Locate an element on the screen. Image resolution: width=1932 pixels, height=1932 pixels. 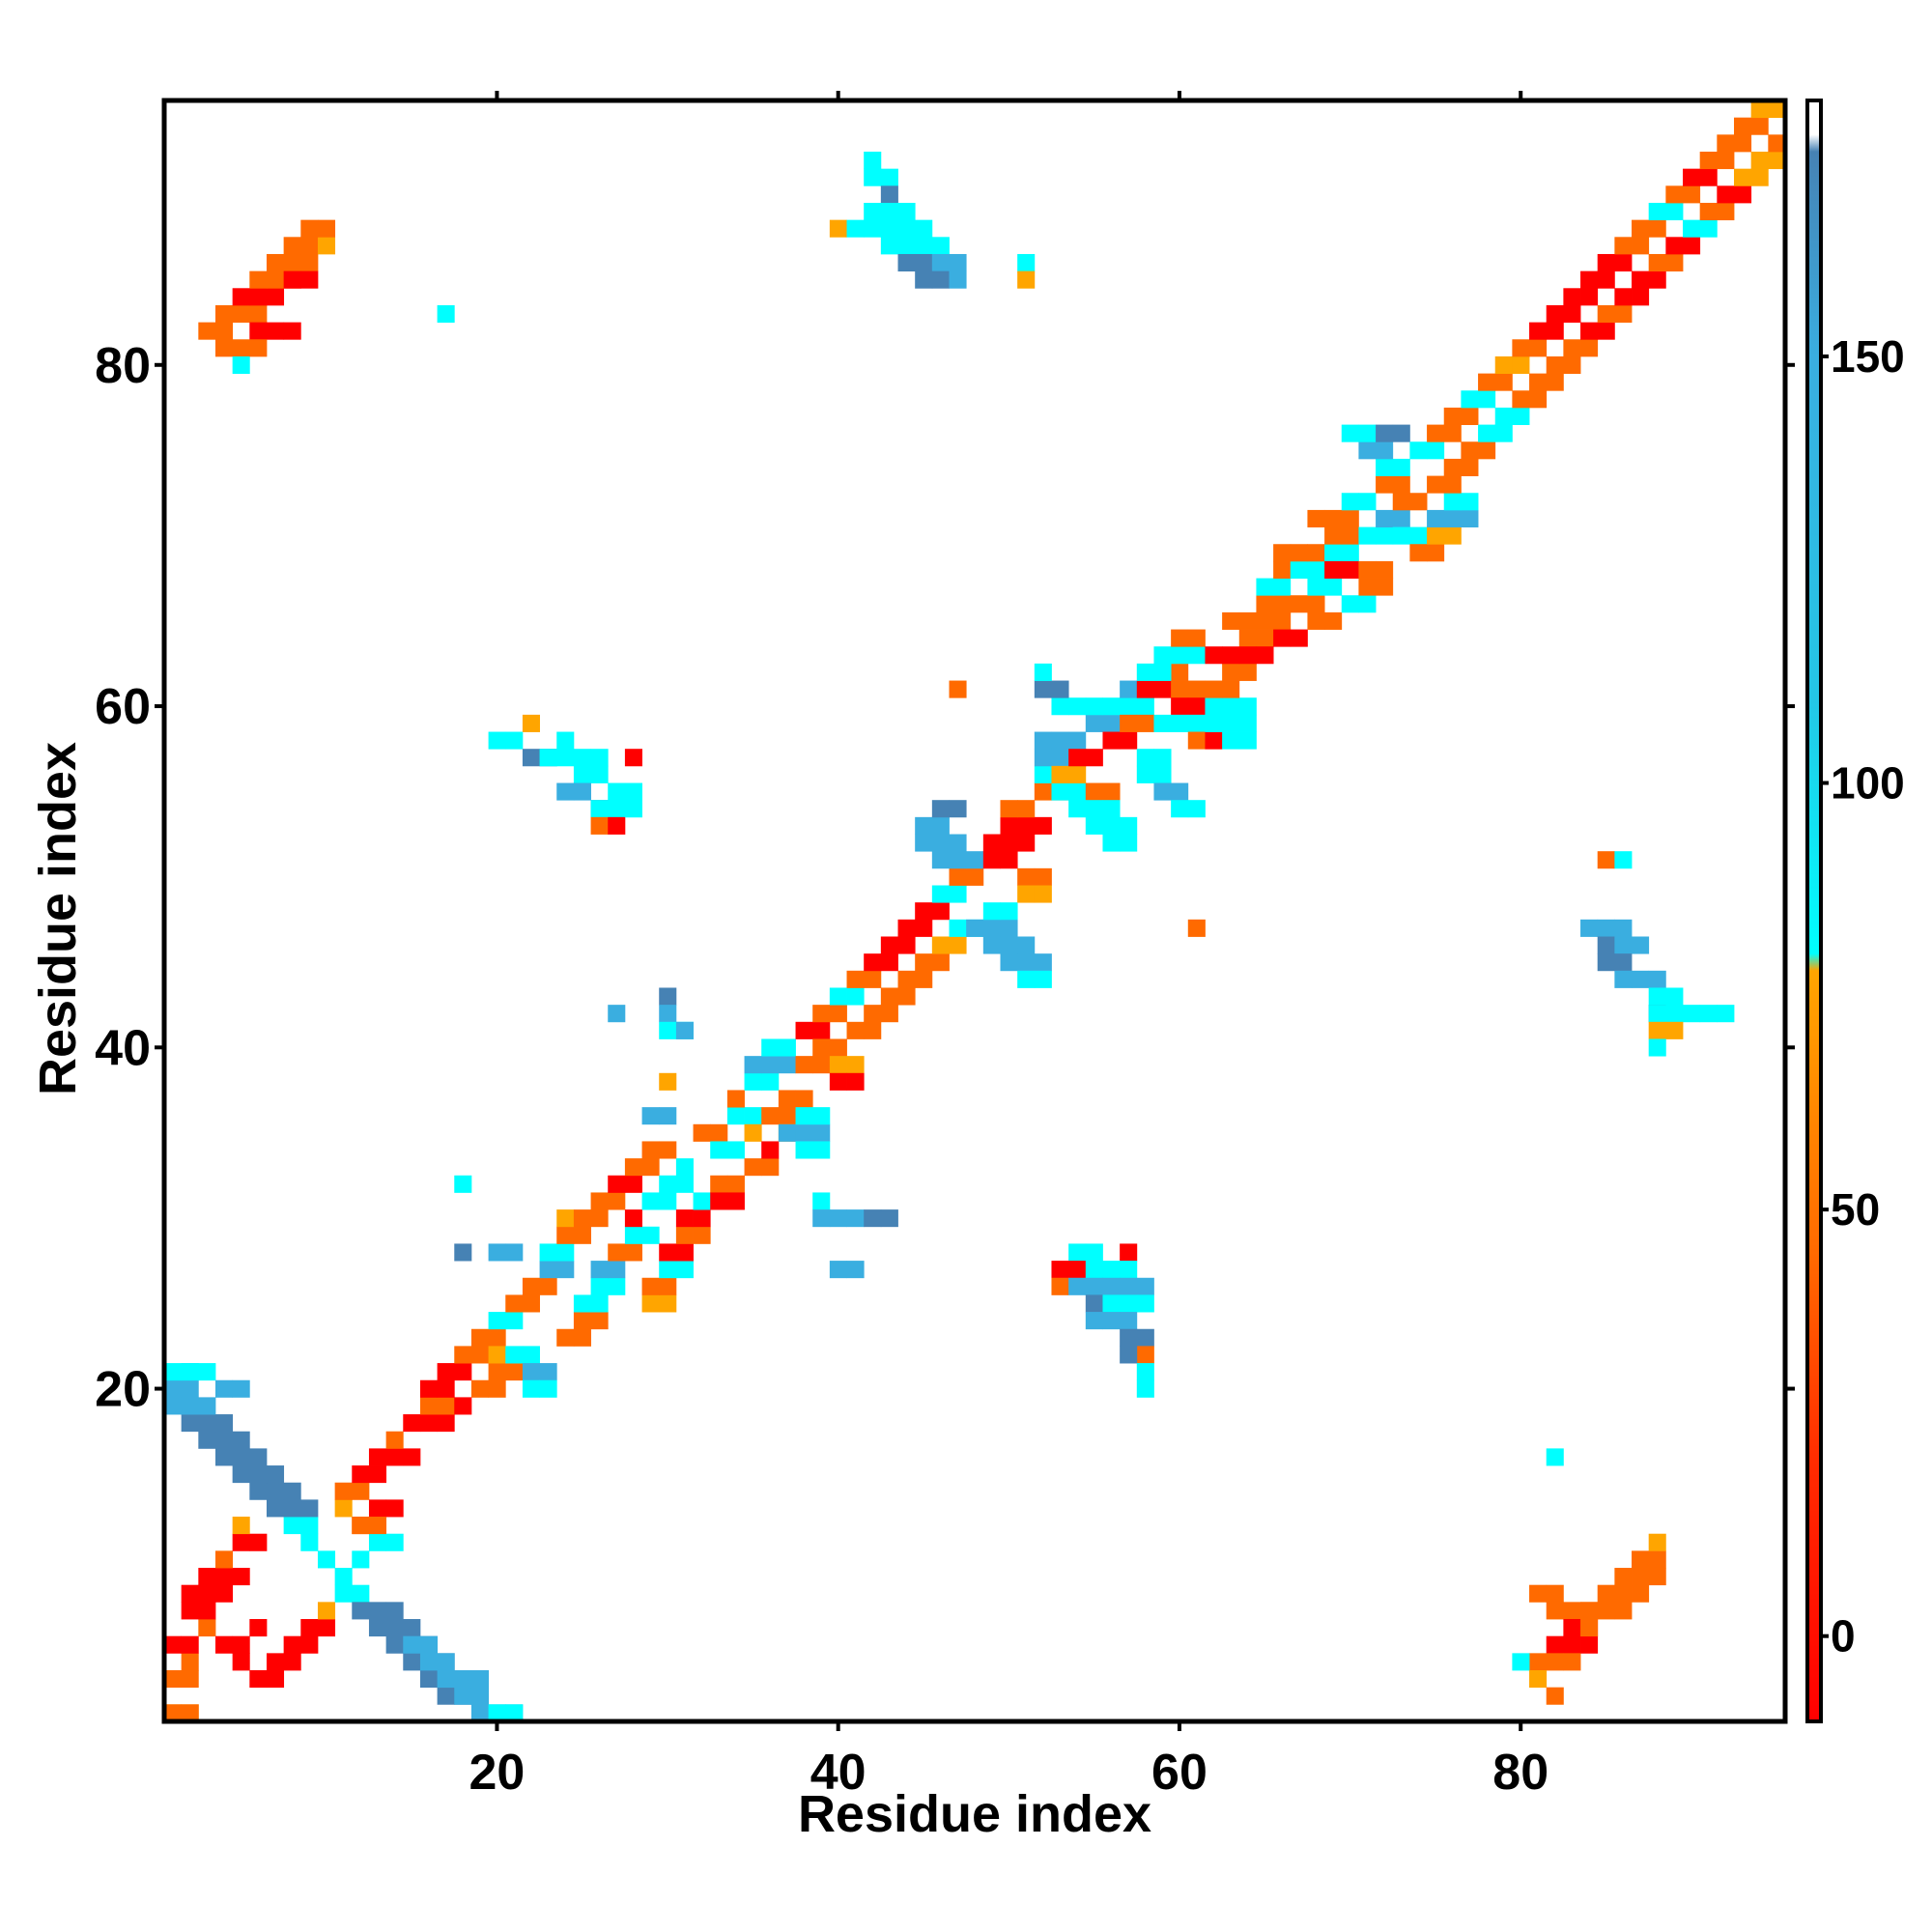
y-tick-label: 40 is located at coordinates (123, 1048).